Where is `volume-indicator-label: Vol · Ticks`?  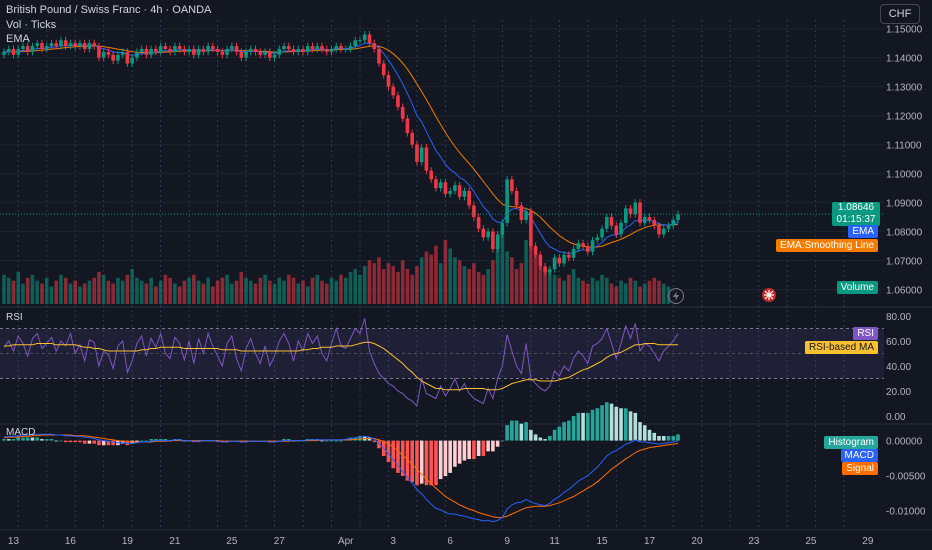 volume-indicator-label: Vol · Ticks is located at coordinates (31, 25).